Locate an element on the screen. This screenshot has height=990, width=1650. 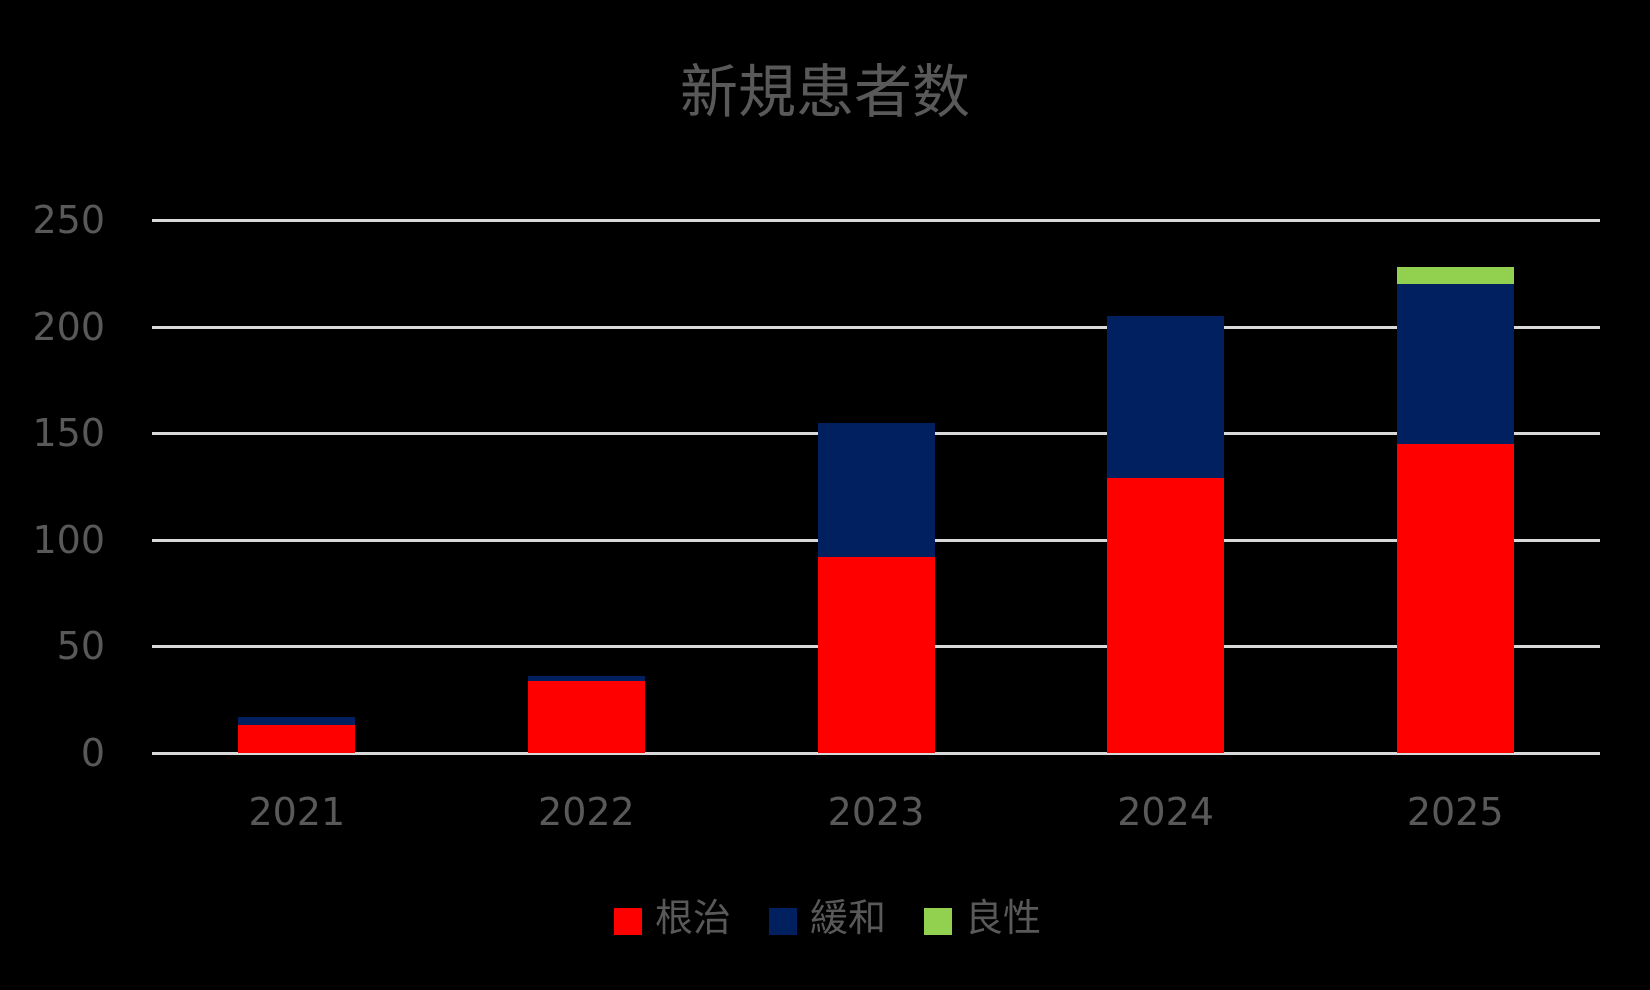
legend-item: 良性 is located at coordinates (982, 918).